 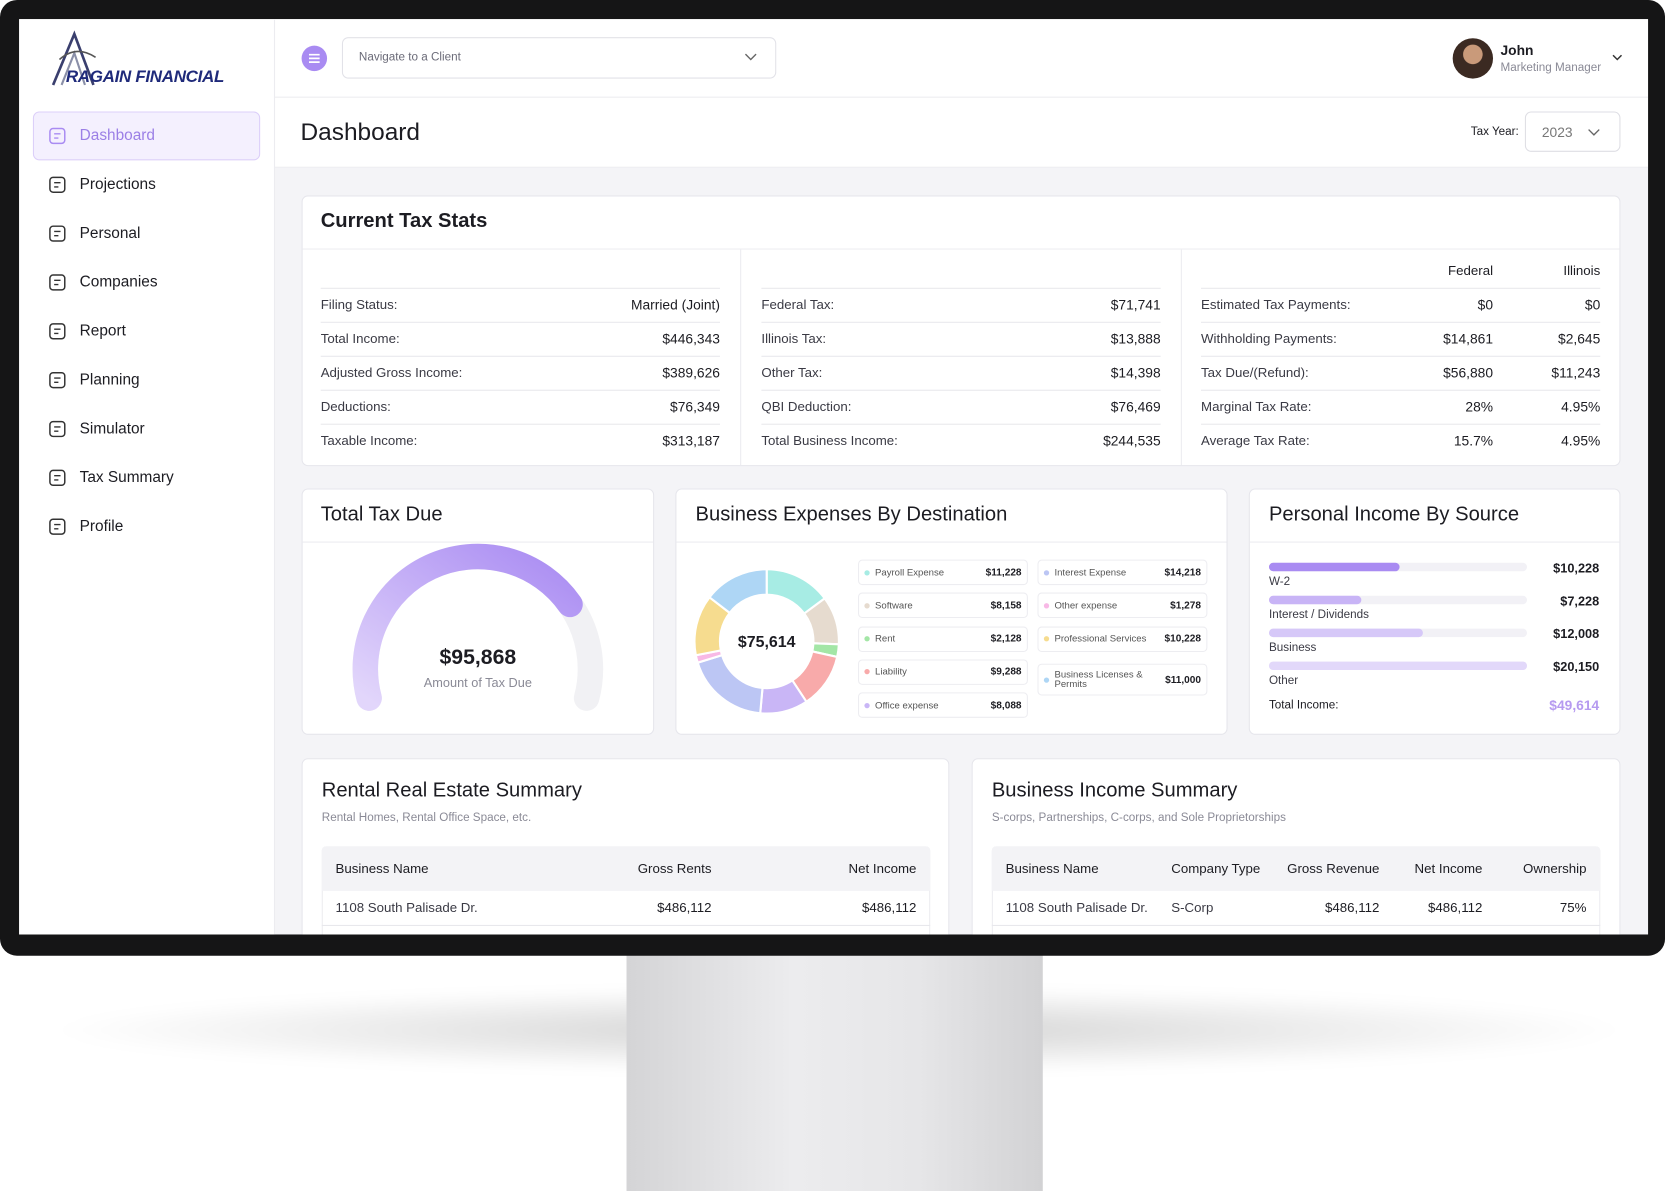 I want to click on total-label: Total Income:, so click(x=1303, y=705).